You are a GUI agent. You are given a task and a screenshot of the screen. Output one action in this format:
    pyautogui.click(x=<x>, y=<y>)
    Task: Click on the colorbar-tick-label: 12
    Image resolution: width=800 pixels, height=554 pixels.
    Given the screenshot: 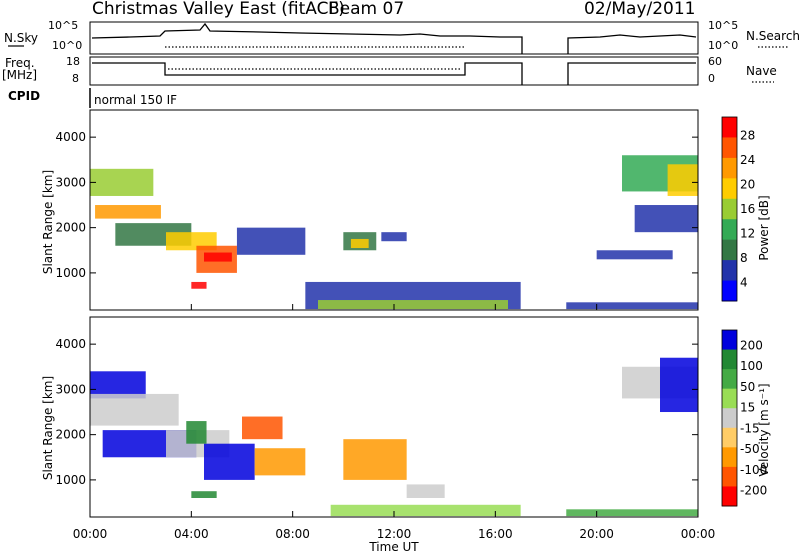 What is the action you would take?
    pyautogui.click(x=747, y=234)
    